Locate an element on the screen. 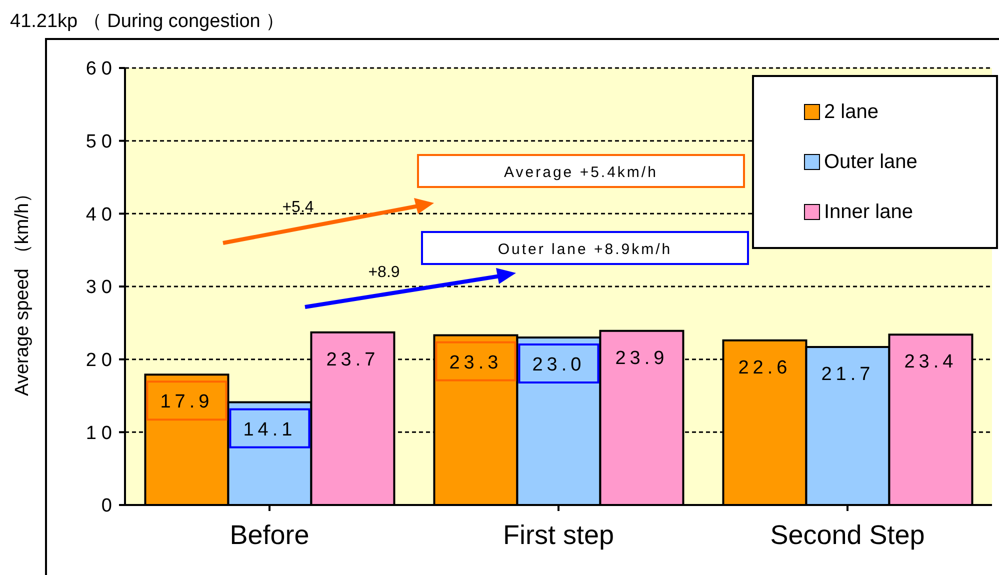 The image size is (999, 575). annotation: +8.9 is located at coordinates (384, 272).